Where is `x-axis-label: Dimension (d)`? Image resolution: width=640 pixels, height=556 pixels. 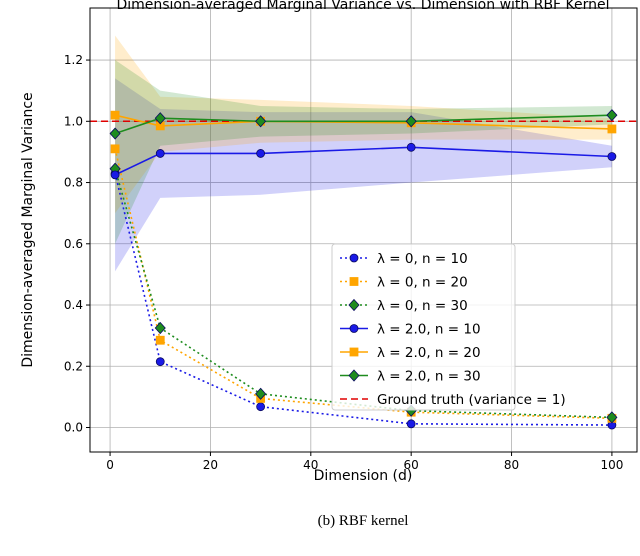
x-axis-label: Dimension (d) is located at coordinates (363, 476).